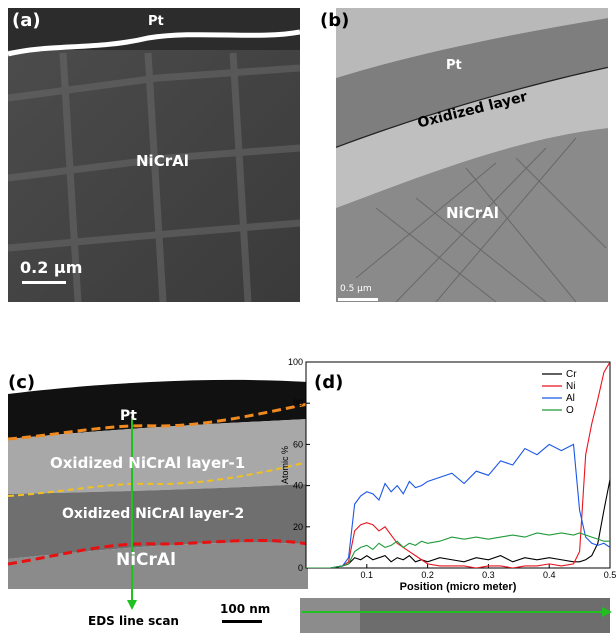 The height and width of the screenshot is (633, 616). I want to click on panel-a-material-label: NiCrAl, so click(162, 161).